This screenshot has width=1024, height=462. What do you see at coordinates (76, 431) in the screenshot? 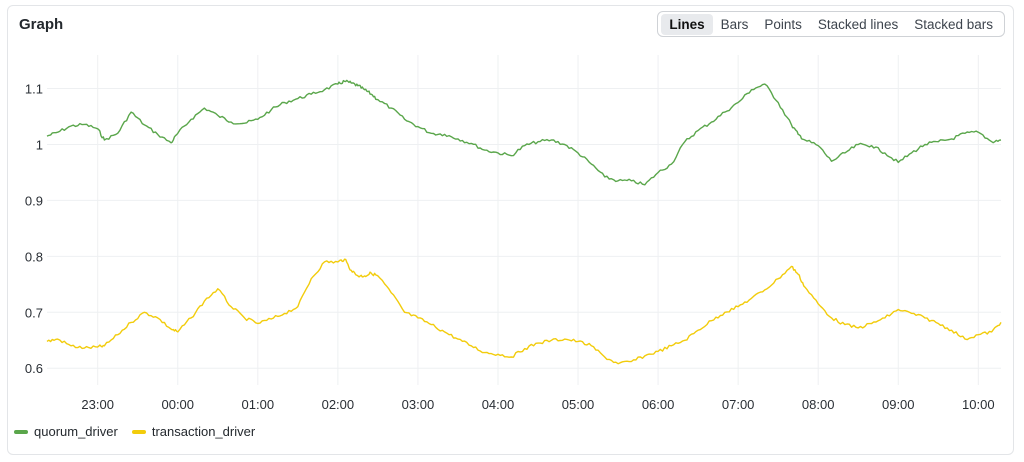
I see `legend-label-quorum-driver: quorum_driver` at bounding box center [76, 431].